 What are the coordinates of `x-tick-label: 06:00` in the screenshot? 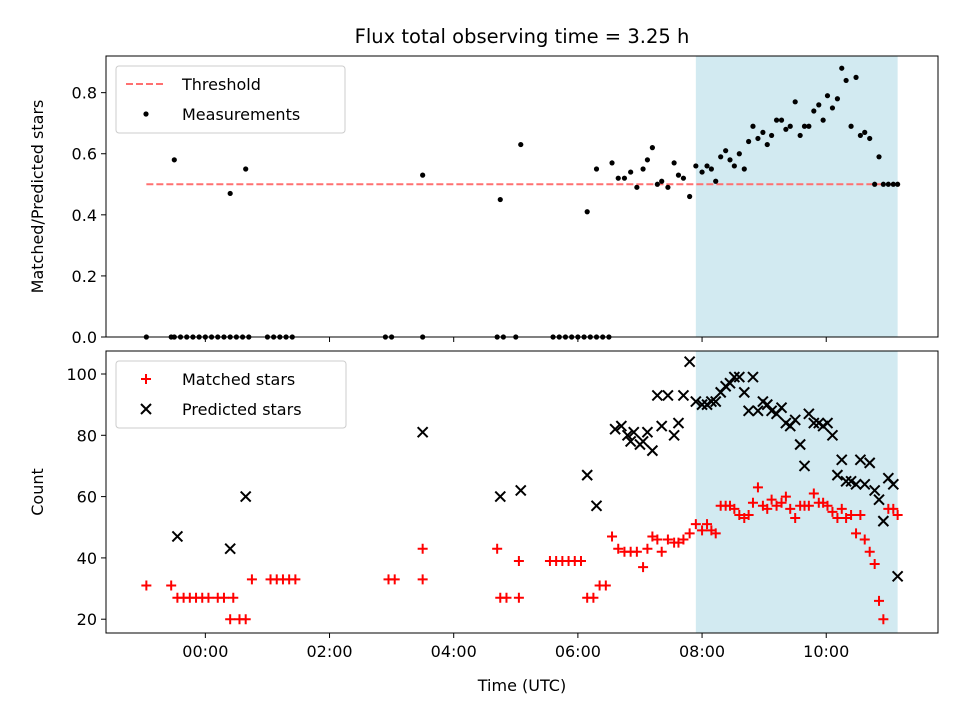 It's located at (578, 651).